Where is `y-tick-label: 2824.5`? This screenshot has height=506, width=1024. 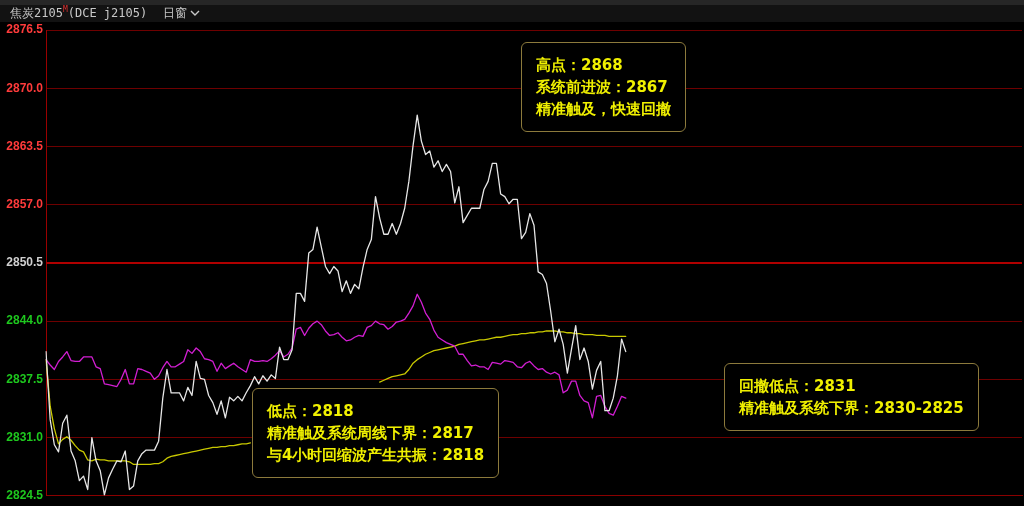 y-tick-label: 2824.5 is located at coordinates (25, 495).